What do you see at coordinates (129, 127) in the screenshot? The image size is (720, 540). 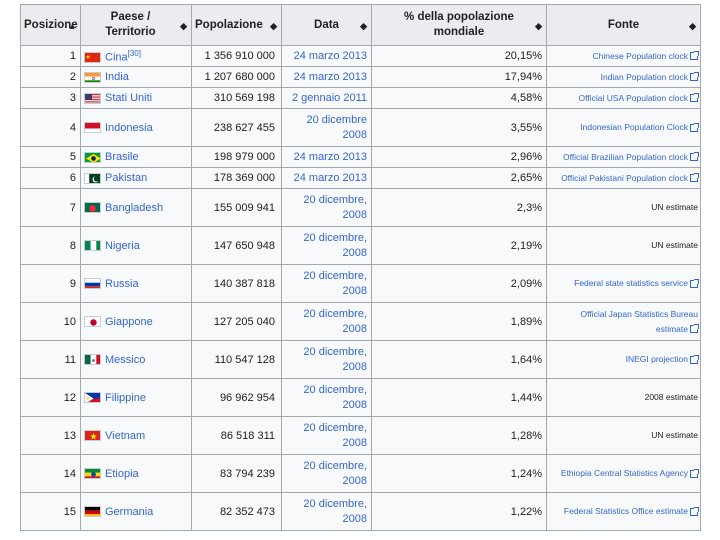 I see `country-link: Indonesia` at bounding box center [129, 127].